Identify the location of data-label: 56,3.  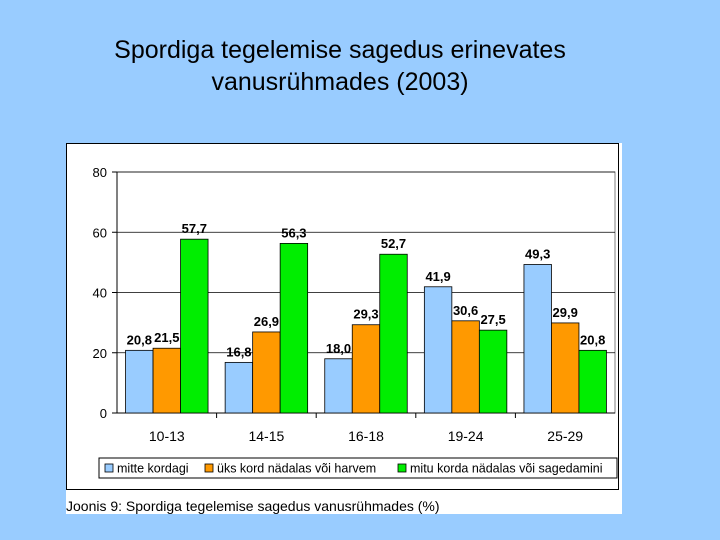
(293, 232).